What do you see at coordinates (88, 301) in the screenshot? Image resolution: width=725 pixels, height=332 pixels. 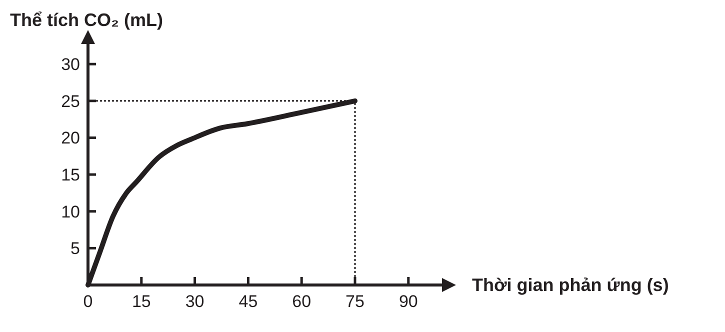 I see `x-tick-label: 0` at bounding box center [88, 301].